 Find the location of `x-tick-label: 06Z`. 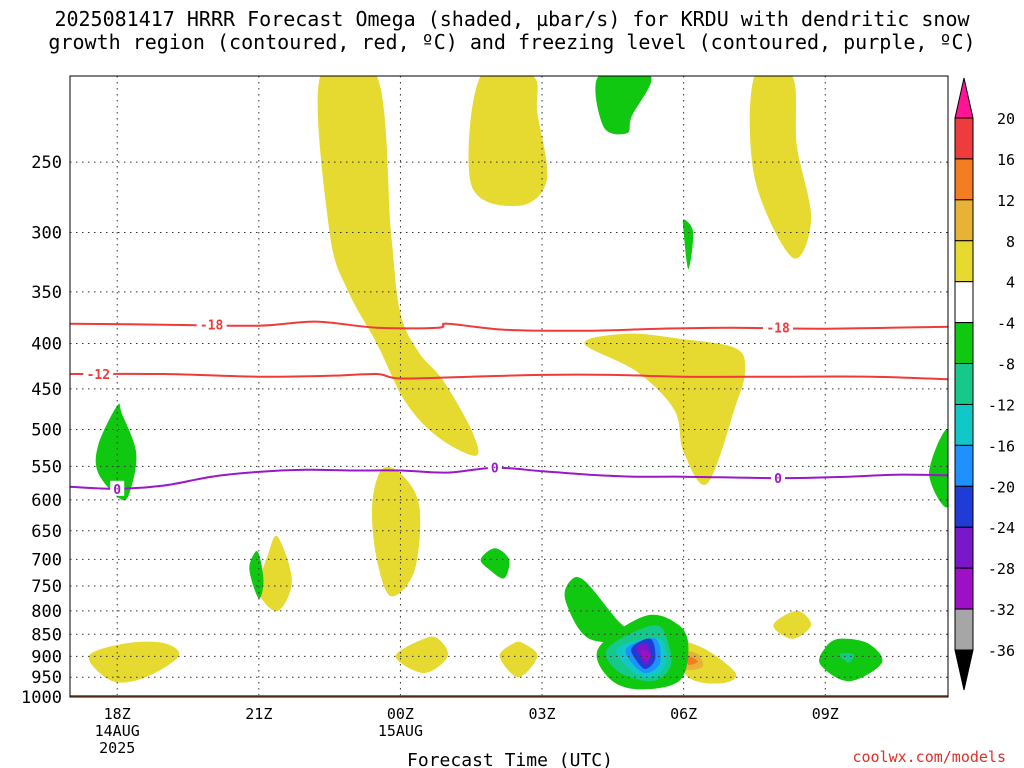

x-tick-label: 06Z is located at coordinates (683, 714).